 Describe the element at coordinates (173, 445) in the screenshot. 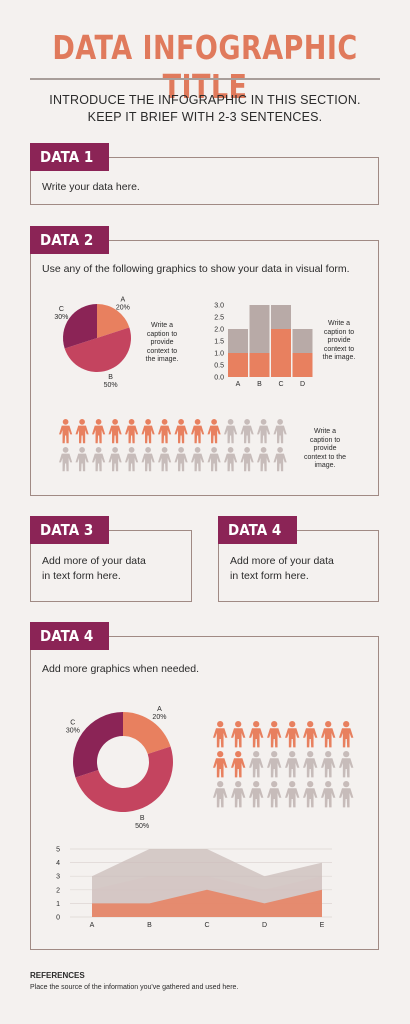

I see `people-pictograph` at that location.